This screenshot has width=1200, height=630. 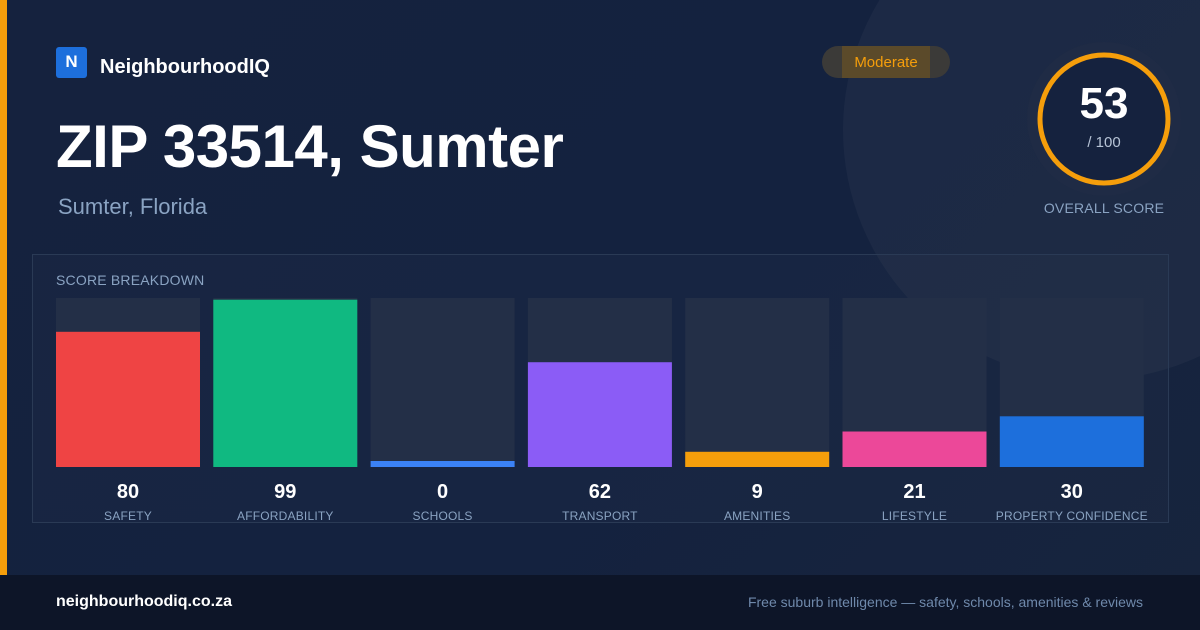 I want to click on accent-stripe, so click(x=3, y=287).